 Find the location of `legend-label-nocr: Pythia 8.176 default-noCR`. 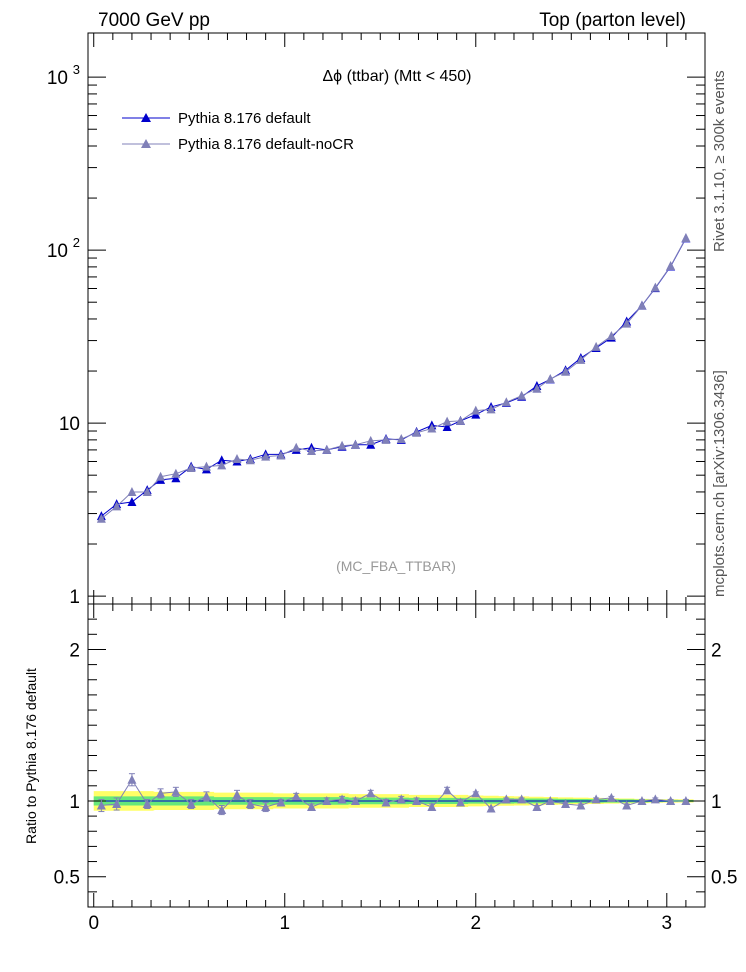

legend-label-nocr: Pythia 8.176 default-noCR is located at coordinates (266, 144).